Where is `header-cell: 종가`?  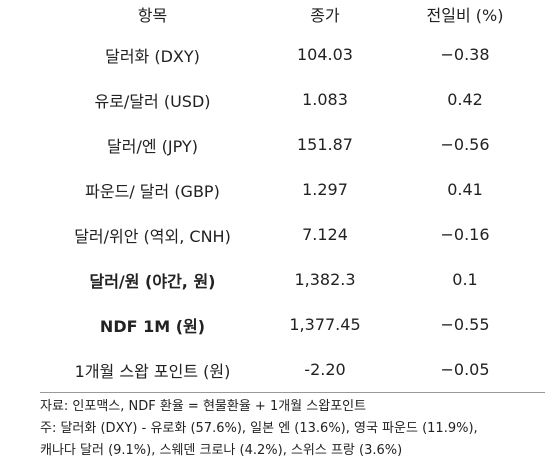 header-cell: 종가 is located at coordinates (325, 15).